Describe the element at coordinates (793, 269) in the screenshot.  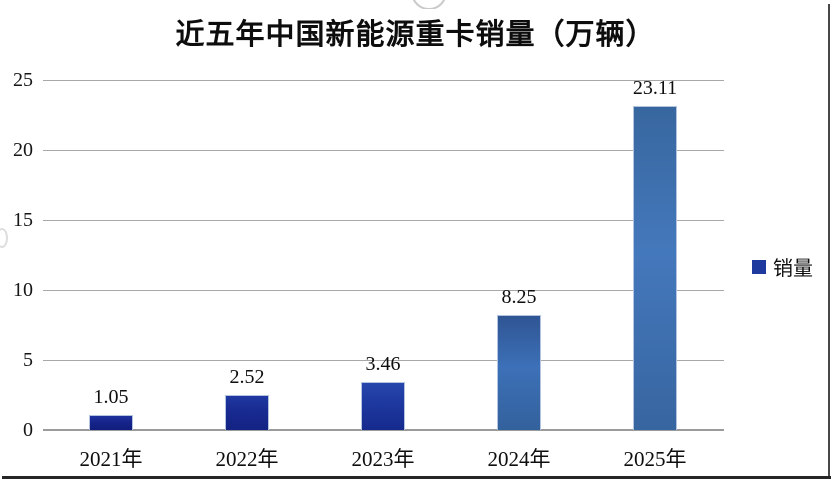
I see `legend-label: 销量` at that location.